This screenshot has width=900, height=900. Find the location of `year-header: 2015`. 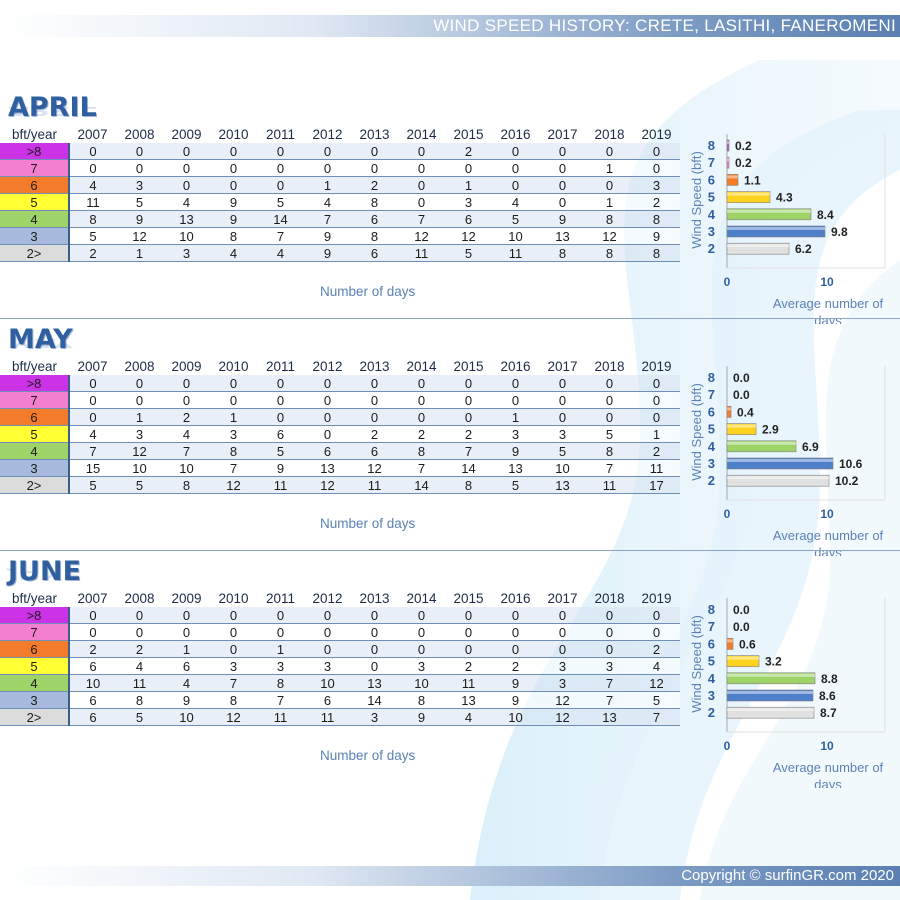

year-header: 2015 is located at coordinates (468, 134).